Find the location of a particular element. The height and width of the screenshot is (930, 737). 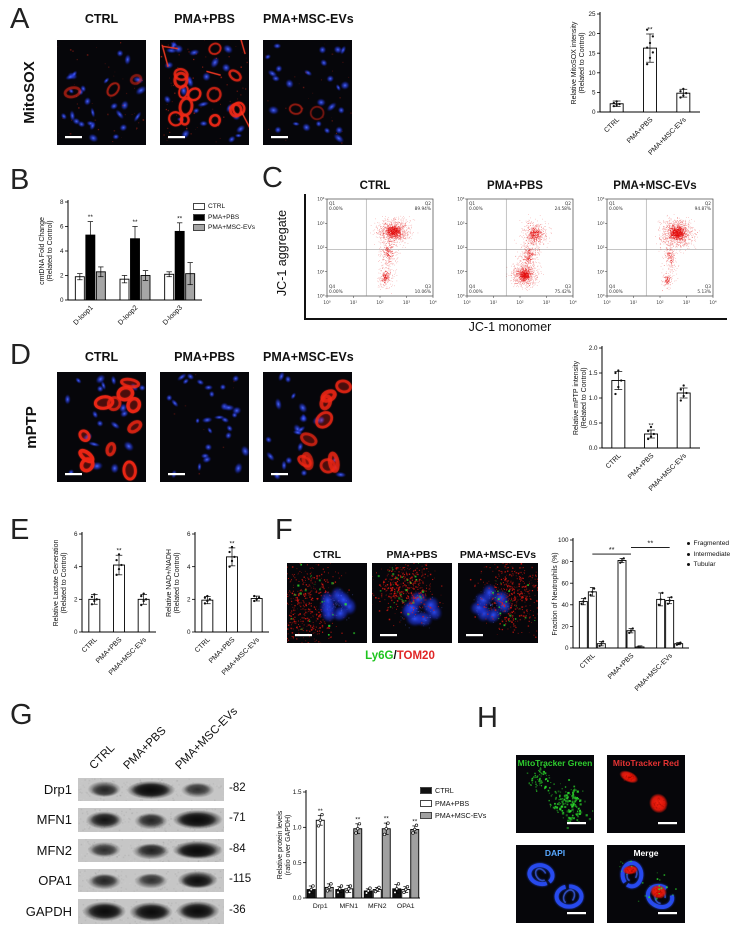

panel-f-title-ctrl: CTRL is located at coordinates (327, 555).